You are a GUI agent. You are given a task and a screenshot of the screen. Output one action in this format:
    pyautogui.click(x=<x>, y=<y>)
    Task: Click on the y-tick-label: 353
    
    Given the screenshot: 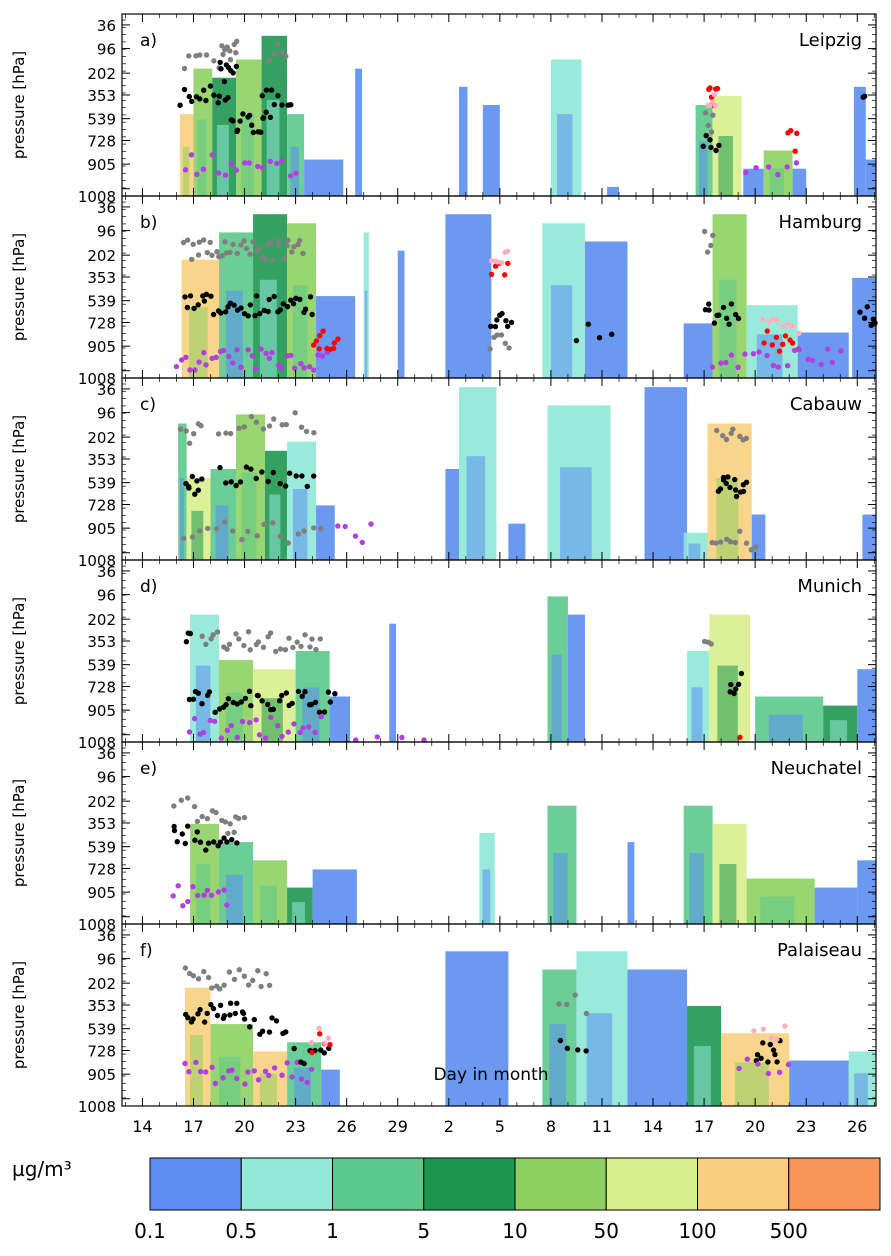 What is the action you would take?
    pyautogui.click(x=101, y=96)
    